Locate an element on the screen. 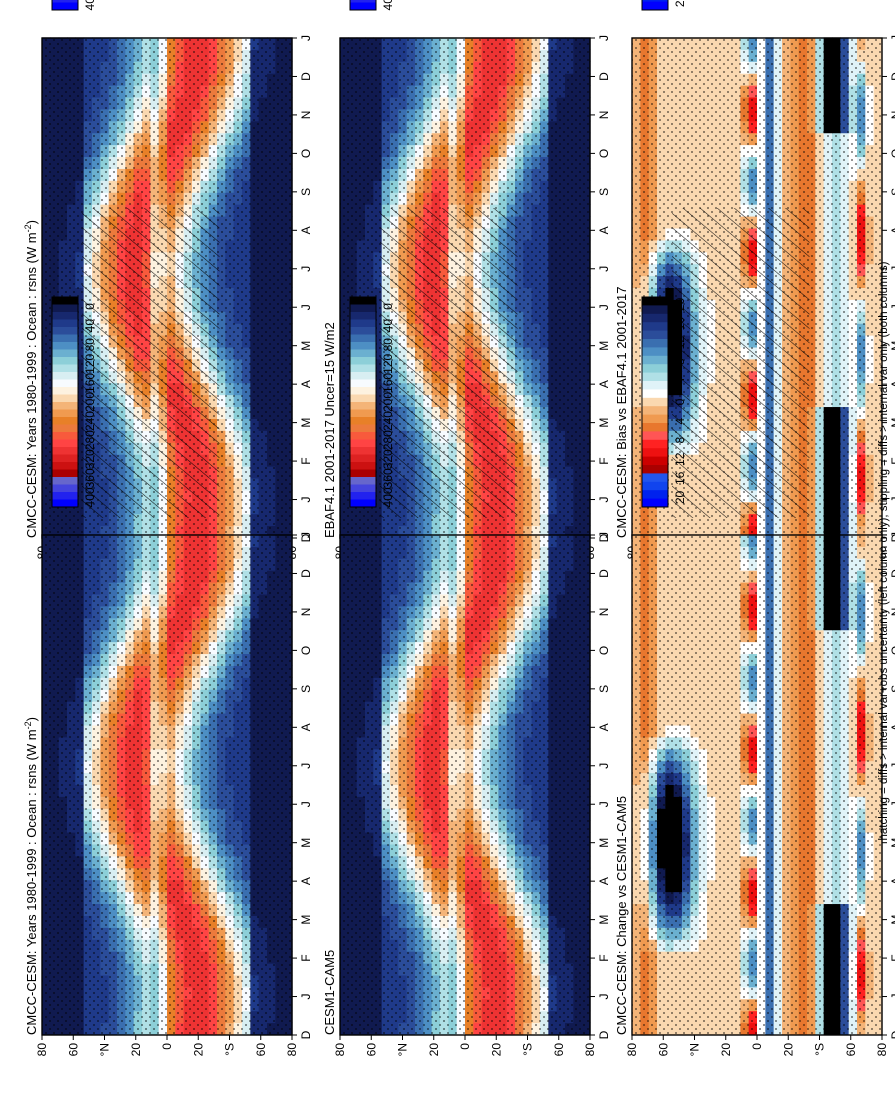 The width and height of the screenshot is (895, 1107). stipple-overlay is located at coordinates (167, 785).